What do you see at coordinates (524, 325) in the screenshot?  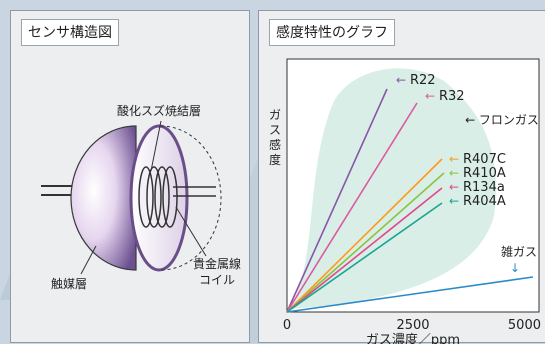 I see `x-tick-label-2: 5000` at bounding box center [524, 325].